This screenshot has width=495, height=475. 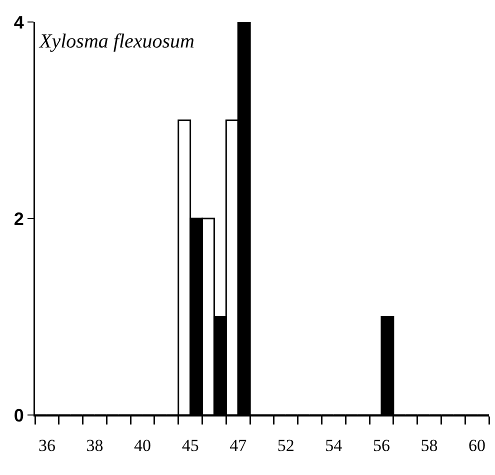 What do you see at coordinates (19, 218) in the screenshot?
I see `y-tick-label: 2` at bounding box center [19, 218].